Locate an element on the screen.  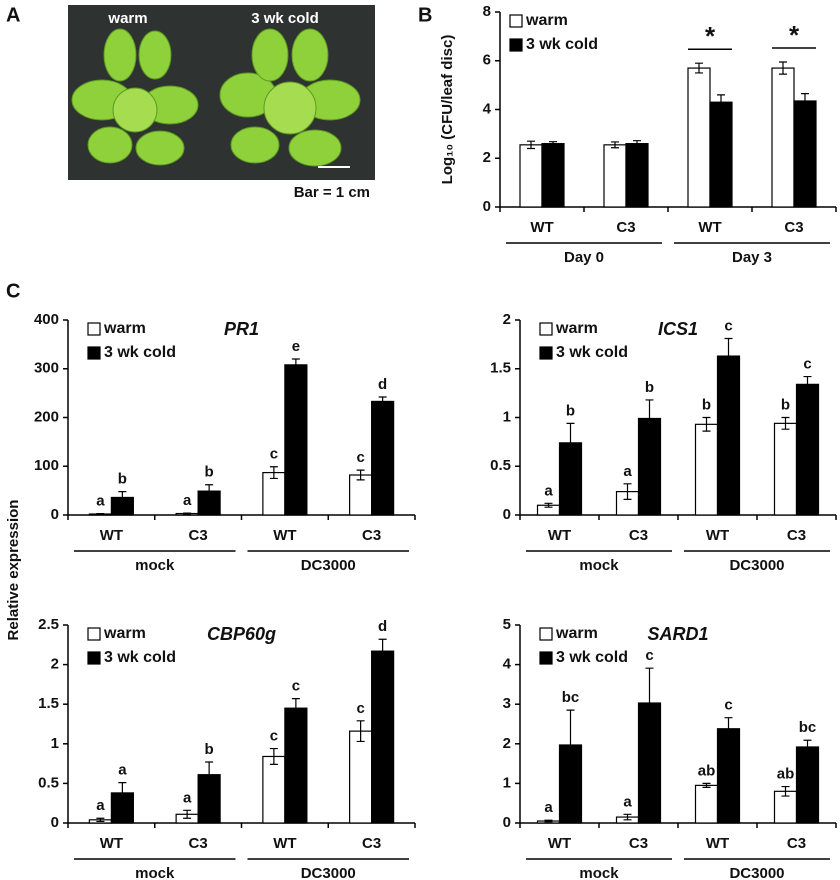
panel-label: B is located at coordinates (425, 15).